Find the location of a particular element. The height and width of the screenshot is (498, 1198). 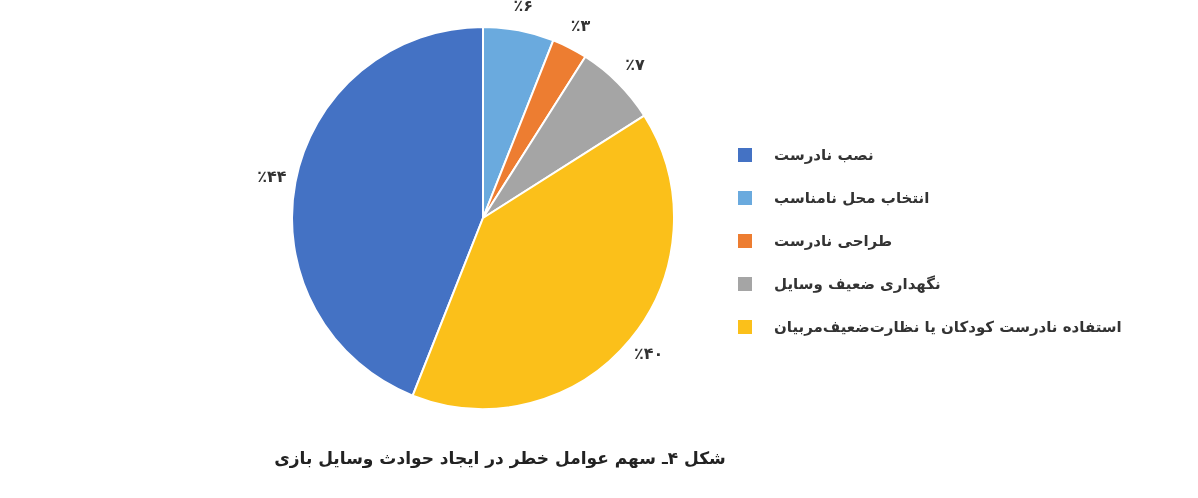

legend-label: انتخاب محل نامناسب is located at coordinates (852, 197).